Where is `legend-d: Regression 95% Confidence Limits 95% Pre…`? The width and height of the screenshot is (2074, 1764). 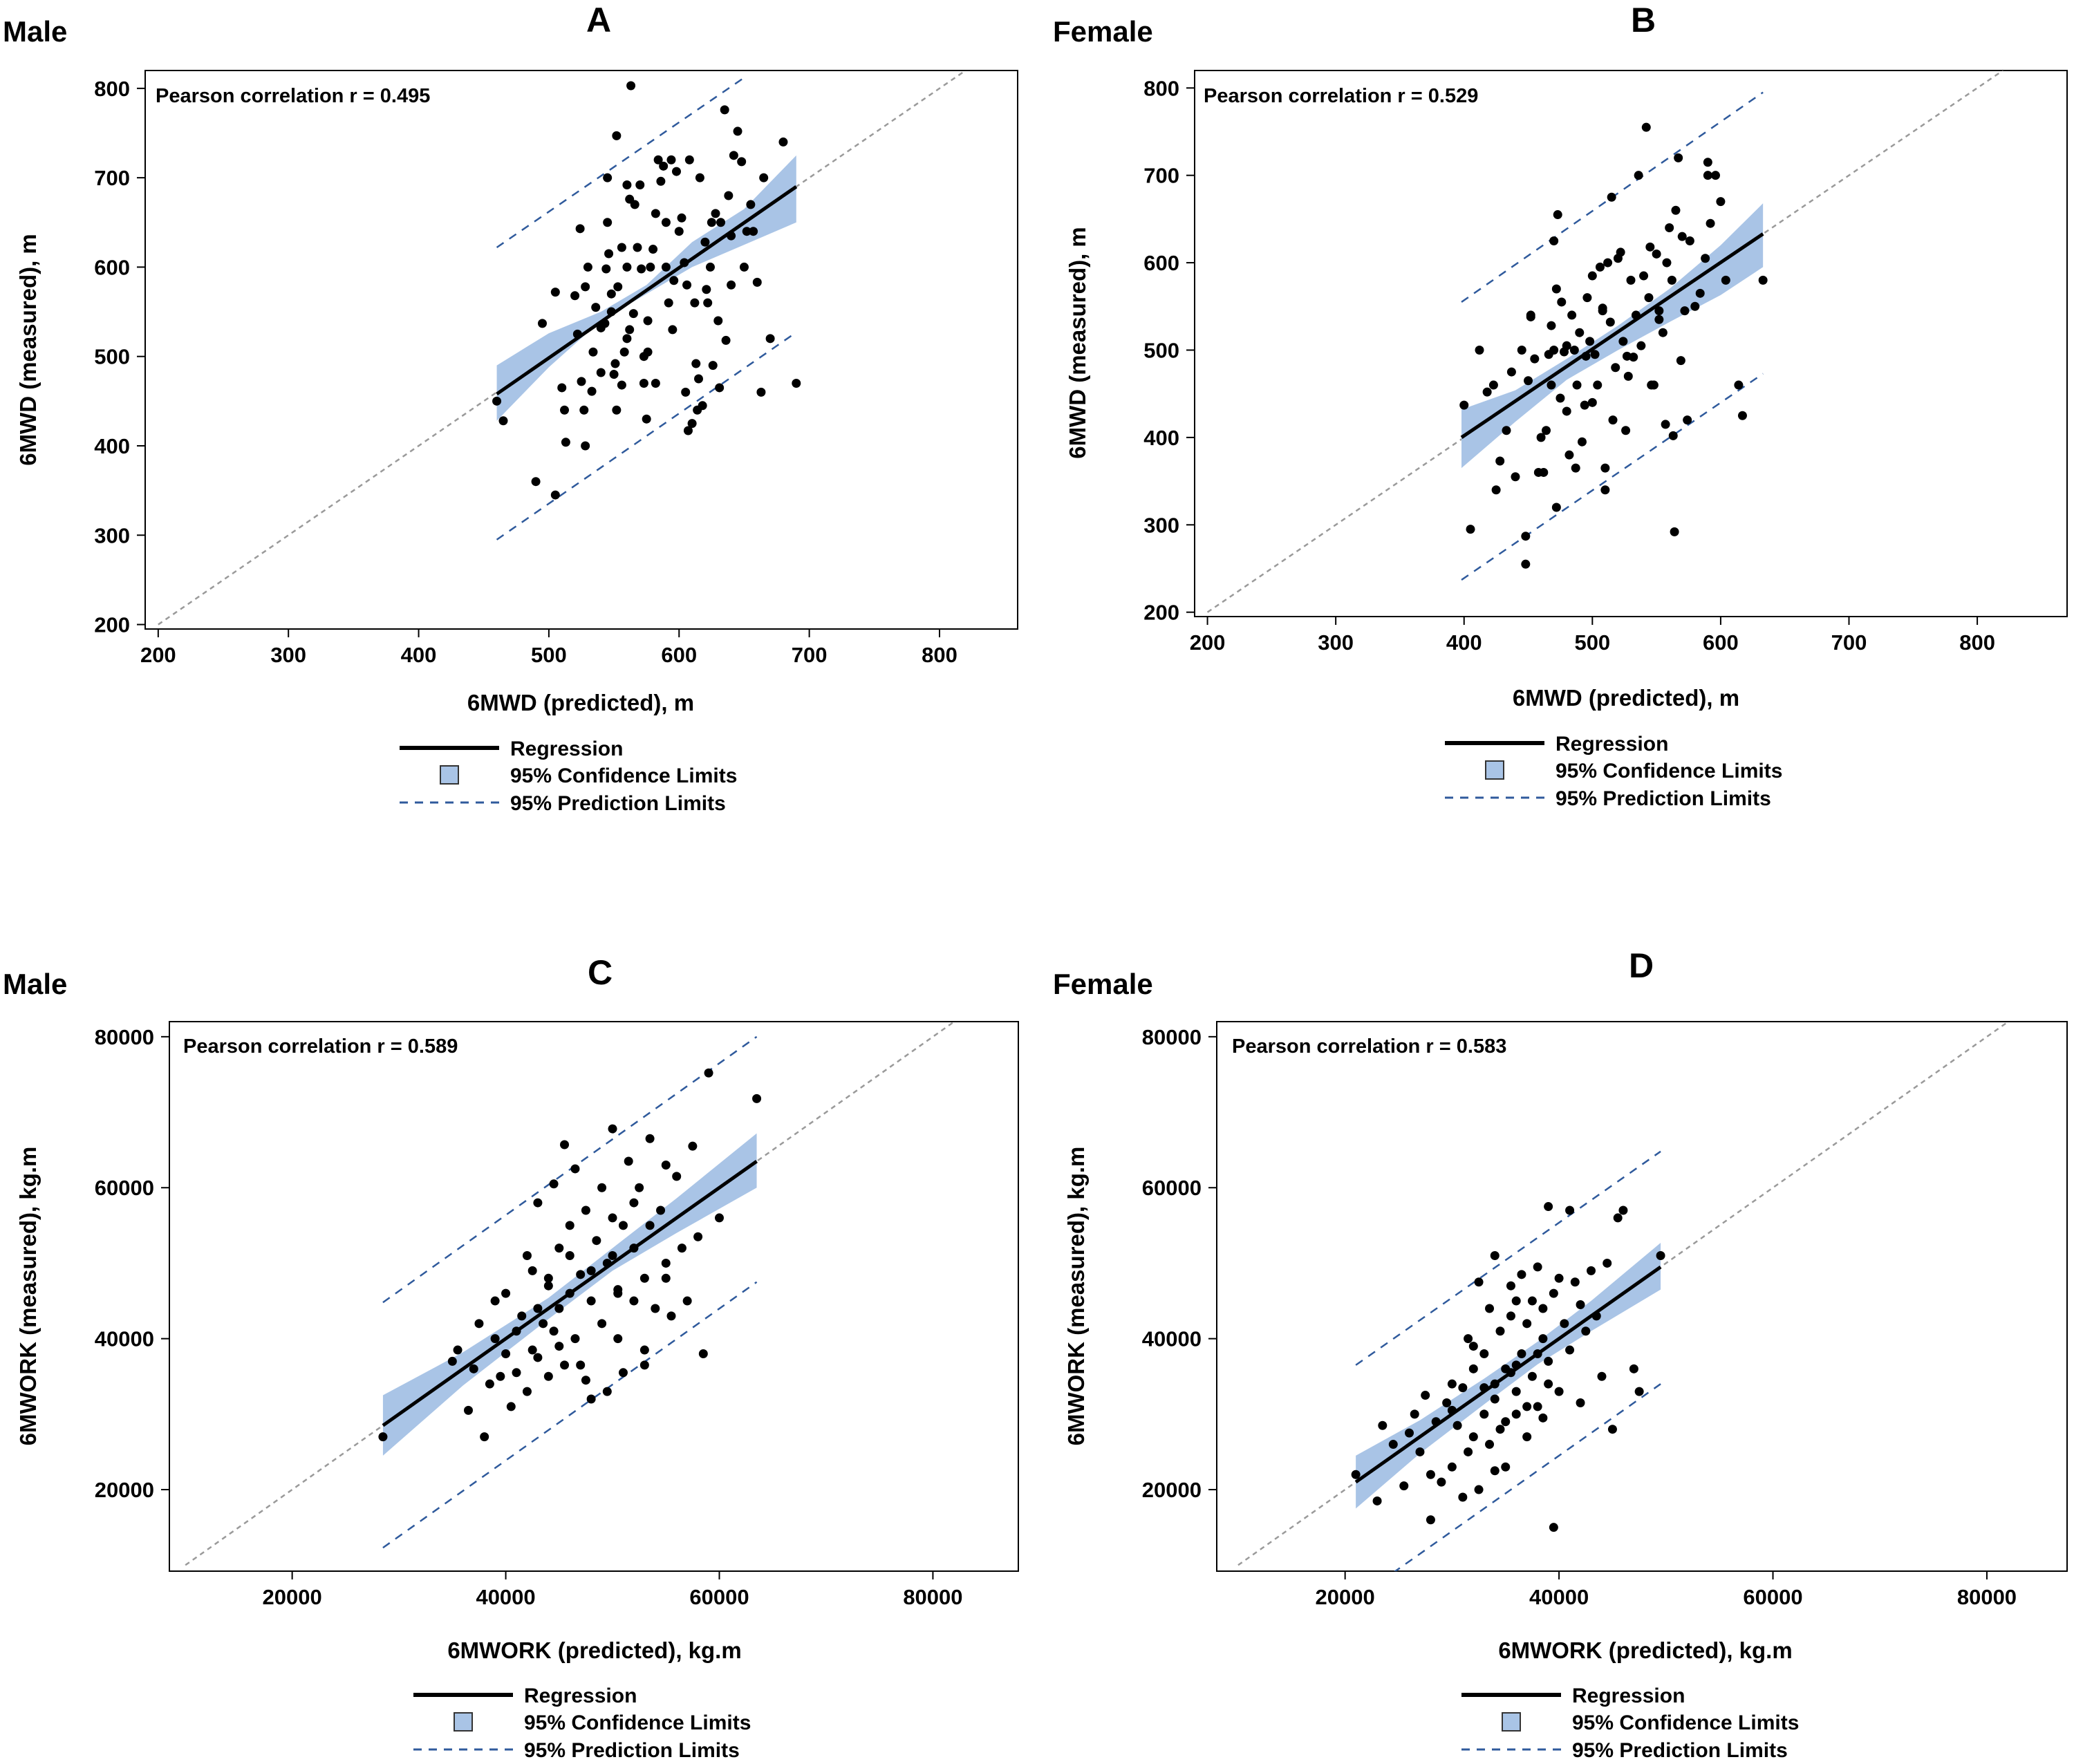
legend-d: Regression 95% Confidence Limits 95% Pre… is located at coordinates (1630, 1723).